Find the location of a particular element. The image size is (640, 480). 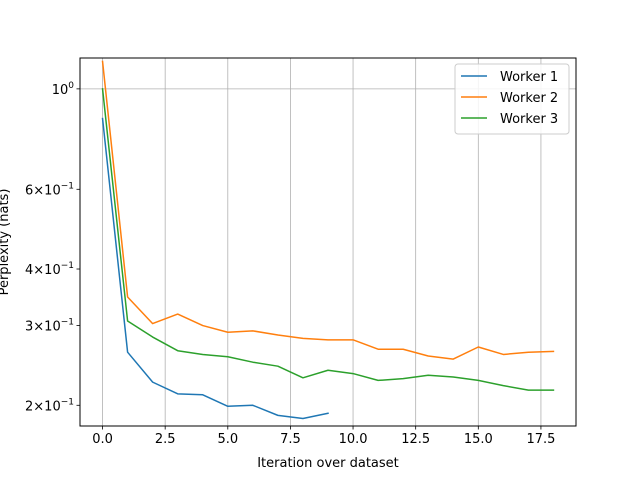

x-tick-label: 5.0 is located at coordinates (227, 439).